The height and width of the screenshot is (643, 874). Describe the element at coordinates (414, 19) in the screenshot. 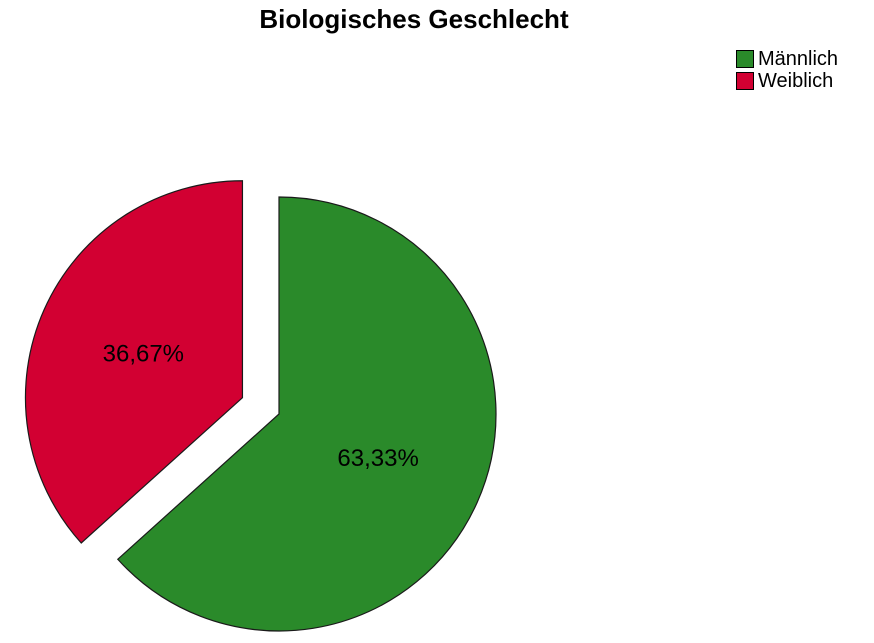

I see `chart-title: Biologisches Geschlecht` at that location.